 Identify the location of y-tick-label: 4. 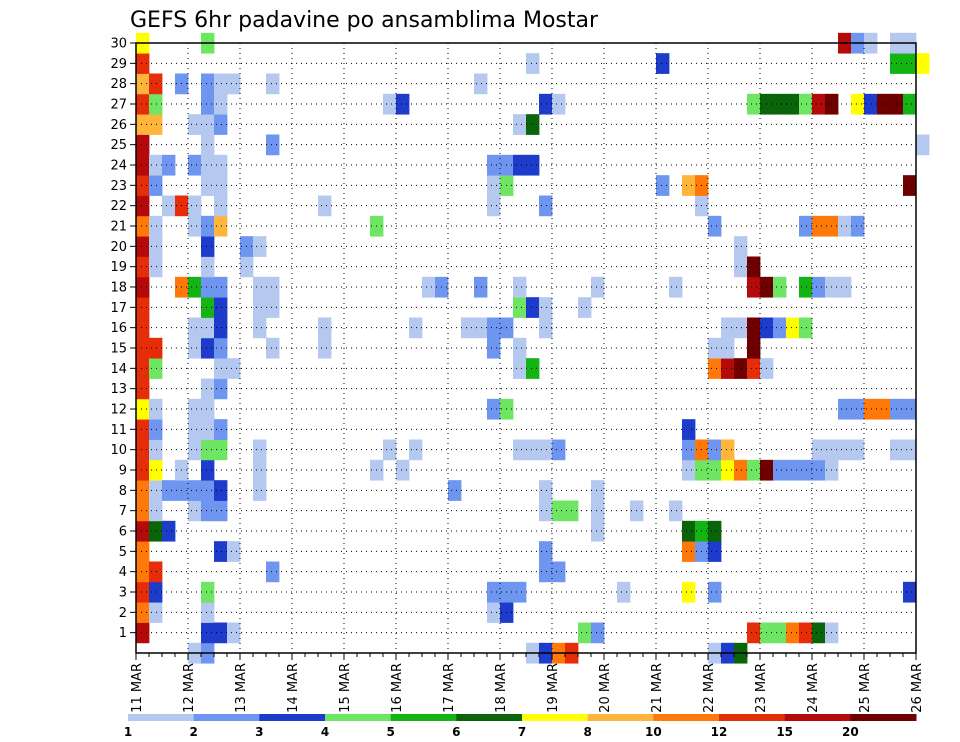
(123, 572).